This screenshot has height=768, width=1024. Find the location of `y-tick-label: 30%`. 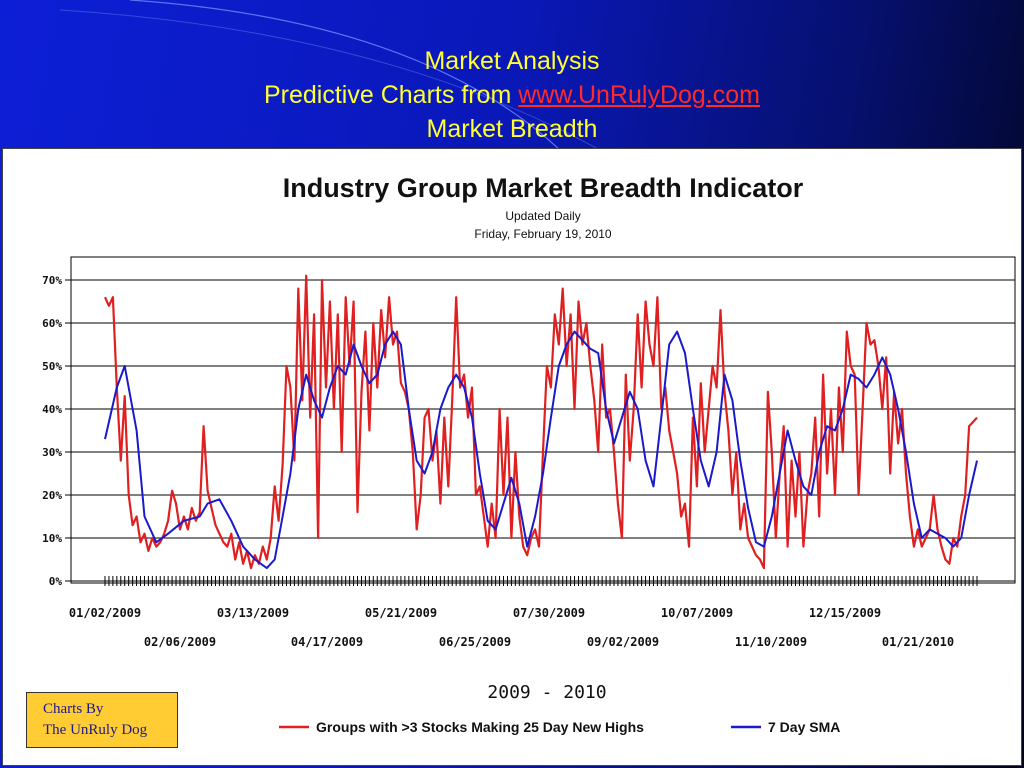

y-tick-label: 30% is located at coordinates (52, 452).